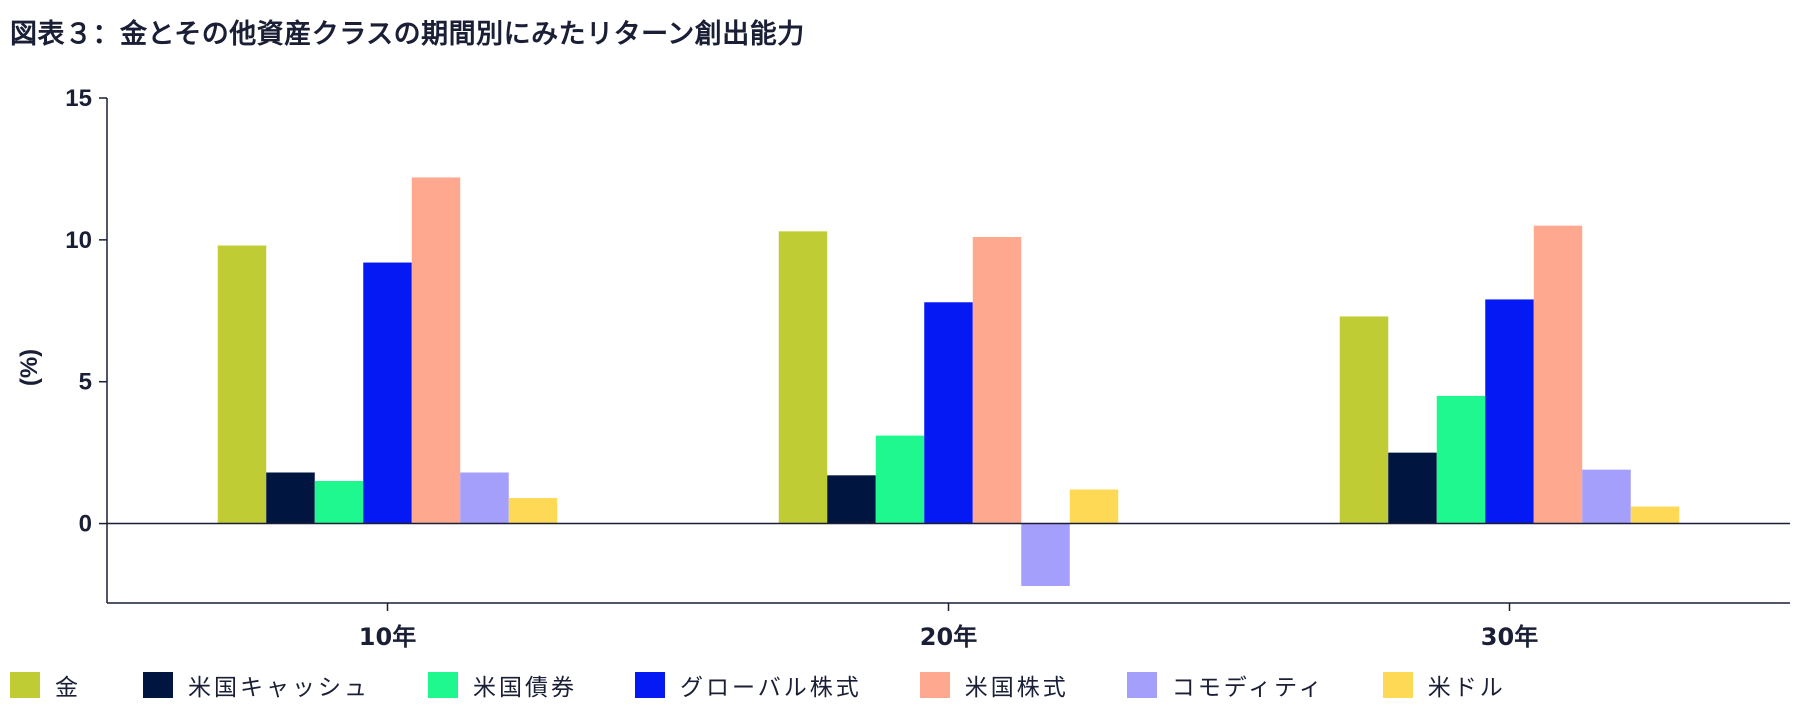  What do you see at coordinates (1466, 688) in the screenshot?
I see `legend-label: 米ドル` at bounding box center [1466, 688].